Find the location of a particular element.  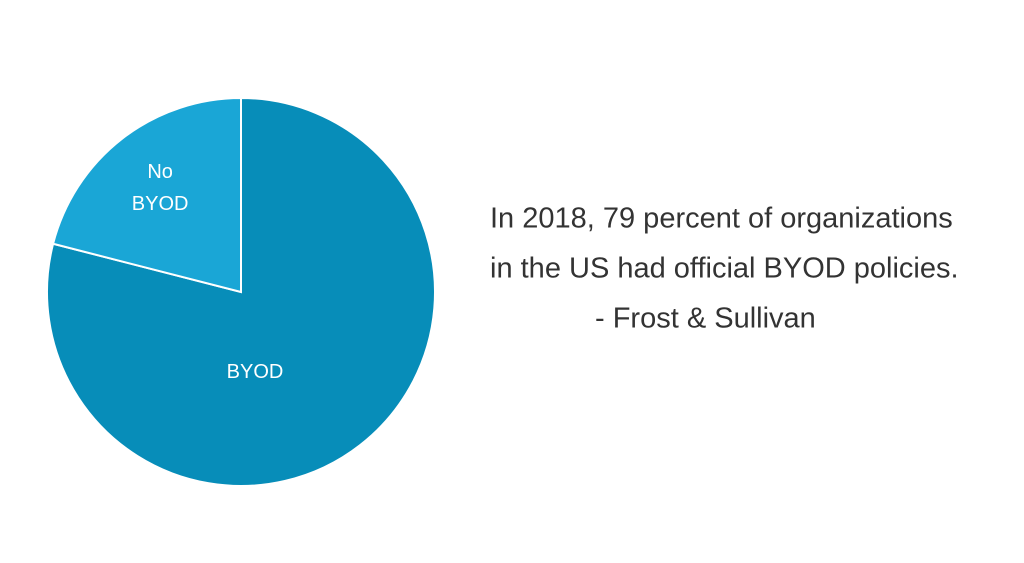

pie-slice is located at coordinates (146, 195).